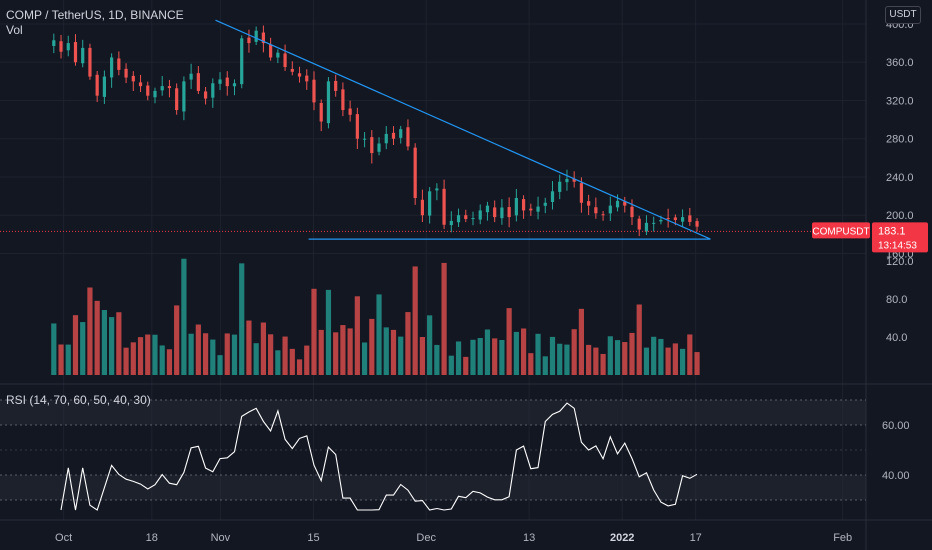 This screenshot has width=932, height=550. I want to click on price-axis-tick-2: 320.0, so click(900, 101).